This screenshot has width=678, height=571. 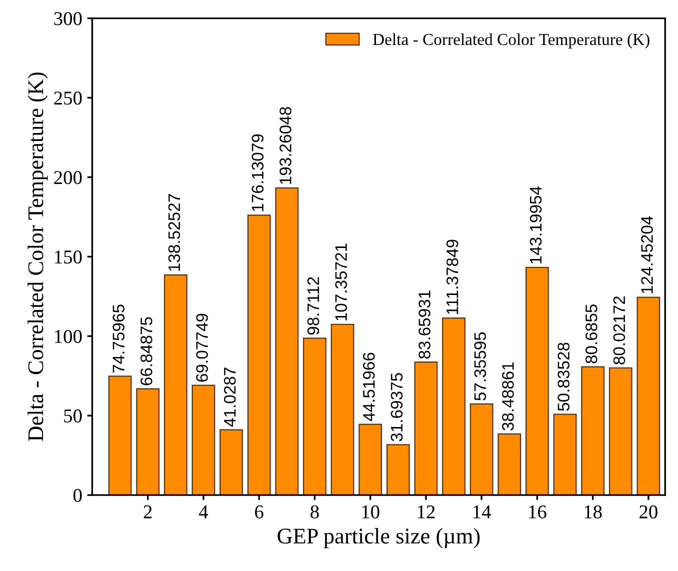 I want to click on x-tick-label: 20, so click(x=649, y=511).